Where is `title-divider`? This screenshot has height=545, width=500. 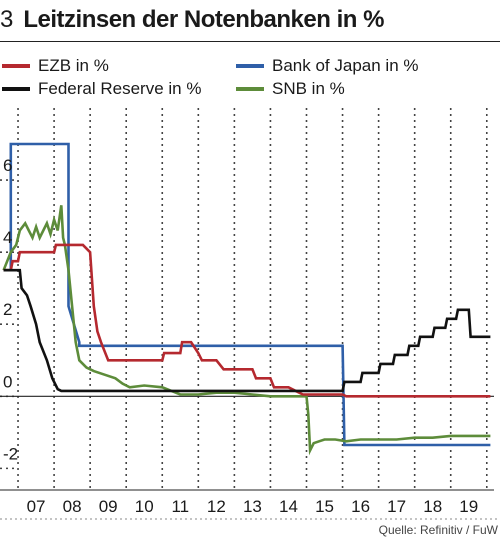 title-divider is located at coordinates (250, 41).